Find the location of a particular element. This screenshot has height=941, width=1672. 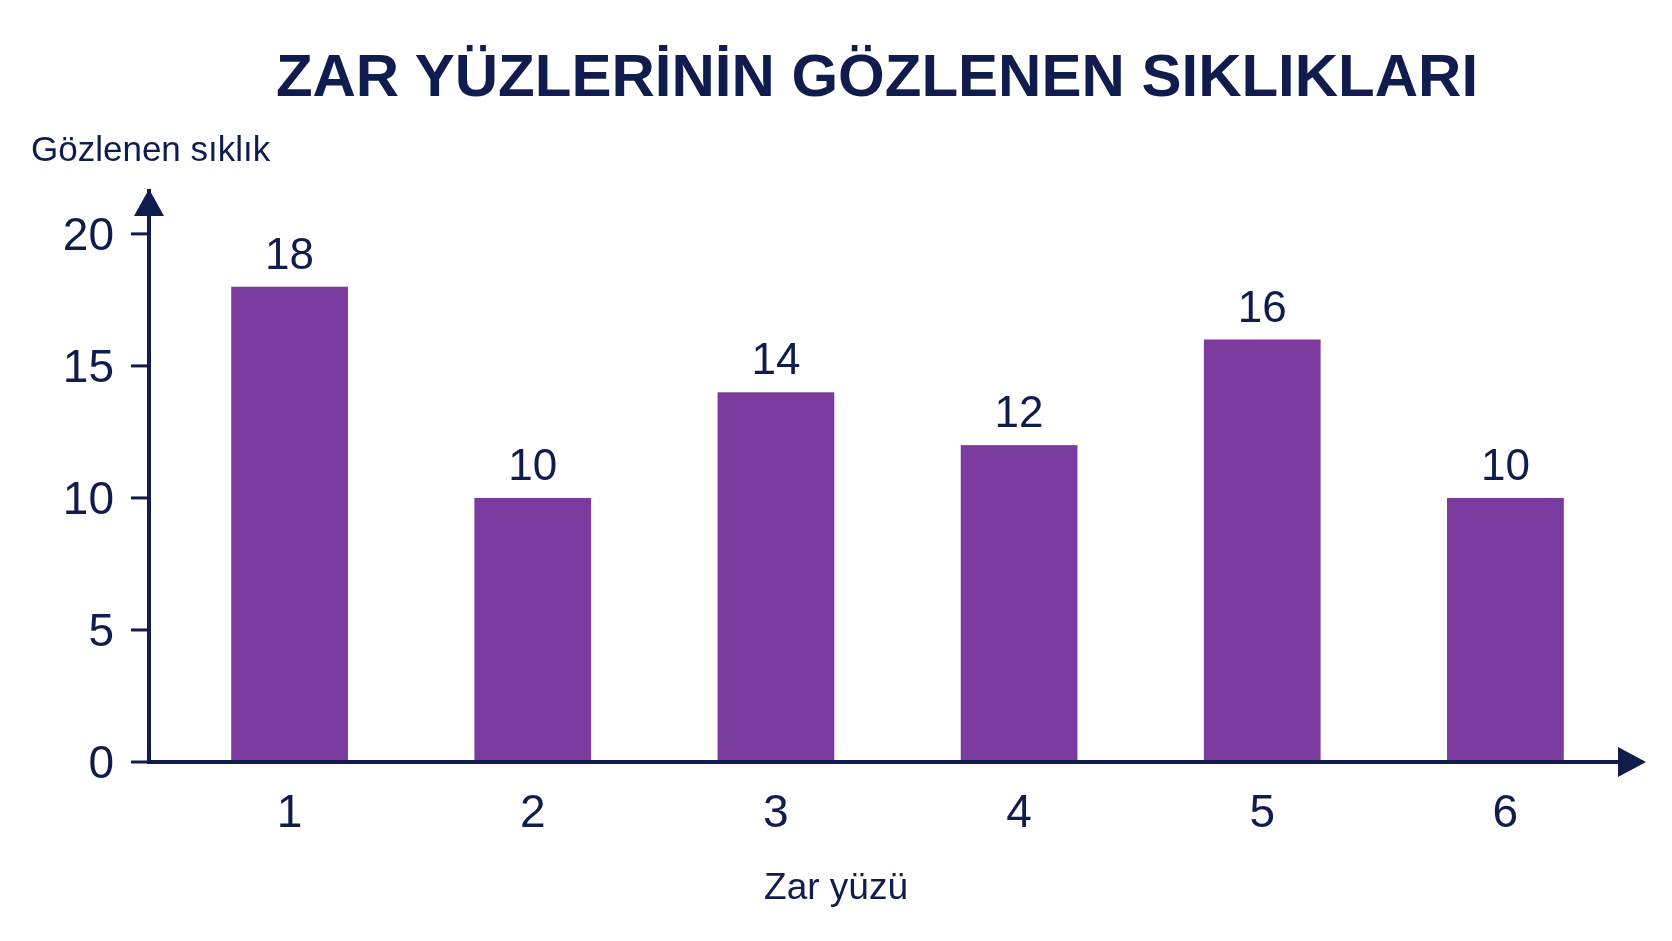

x-tick-label: 1 is located at coordinates (289, 811).